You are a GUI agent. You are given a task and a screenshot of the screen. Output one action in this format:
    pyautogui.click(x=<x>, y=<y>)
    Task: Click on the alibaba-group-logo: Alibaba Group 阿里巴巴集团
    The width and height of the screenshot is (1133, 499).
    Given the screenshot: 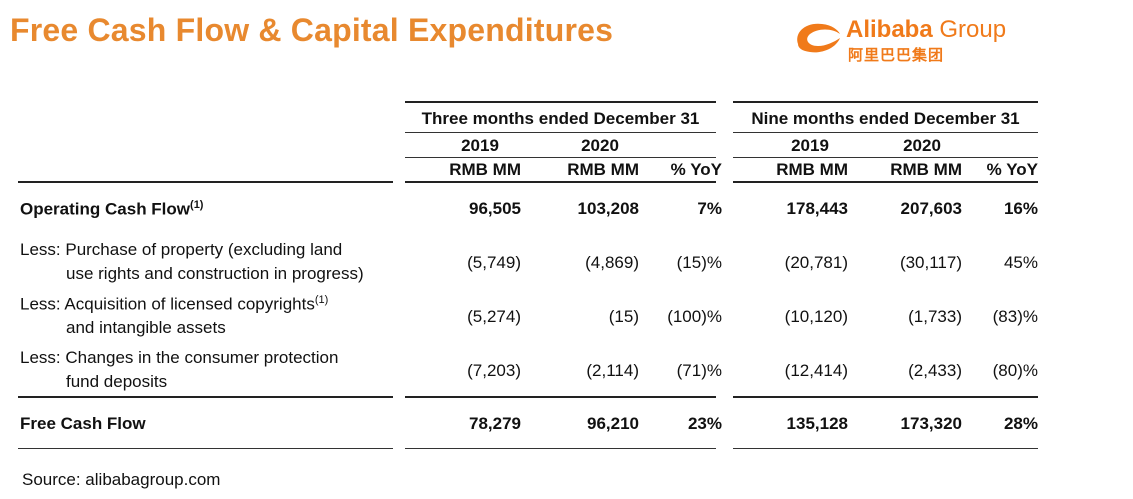 What is the action you would take?
    pyautogui.click(x=912, y=39)
    